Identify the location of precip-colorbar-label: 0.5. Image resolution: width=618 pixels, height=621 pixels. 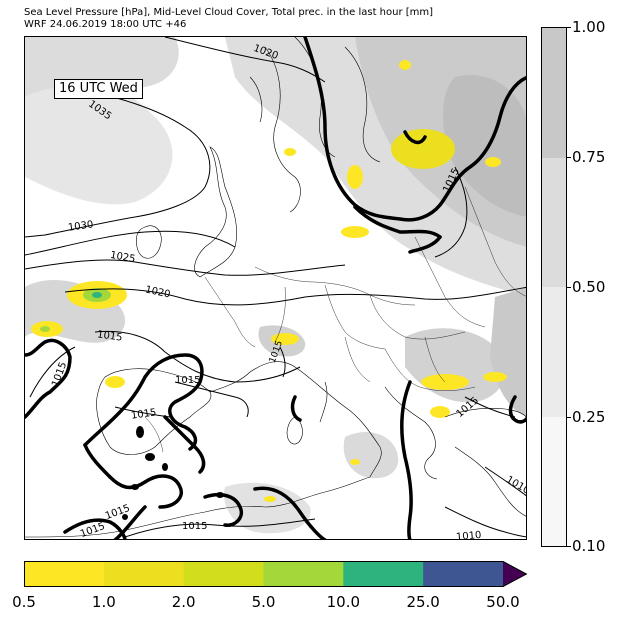
(24, 602).